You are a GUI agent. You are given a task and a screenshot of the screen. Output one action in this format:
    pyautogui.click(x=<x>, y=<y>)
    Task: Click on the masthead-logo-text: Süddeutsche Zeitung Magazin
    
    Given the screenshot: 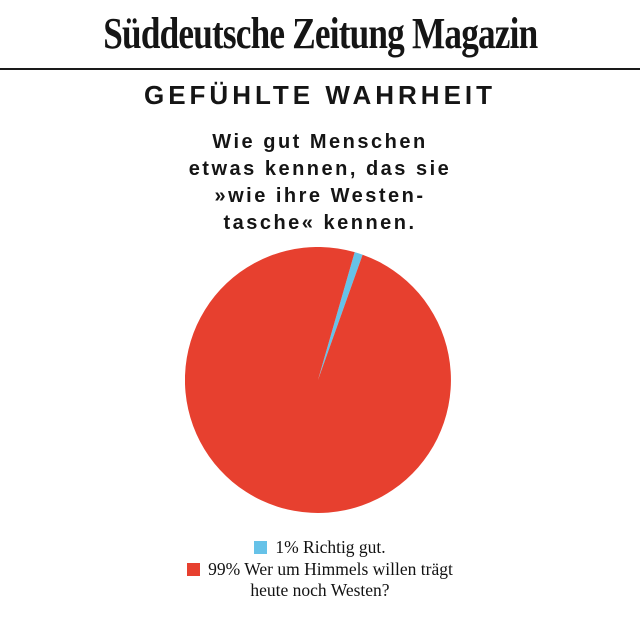 What is the action you would take?
    pyautogui.click(x=320, y=33)
    